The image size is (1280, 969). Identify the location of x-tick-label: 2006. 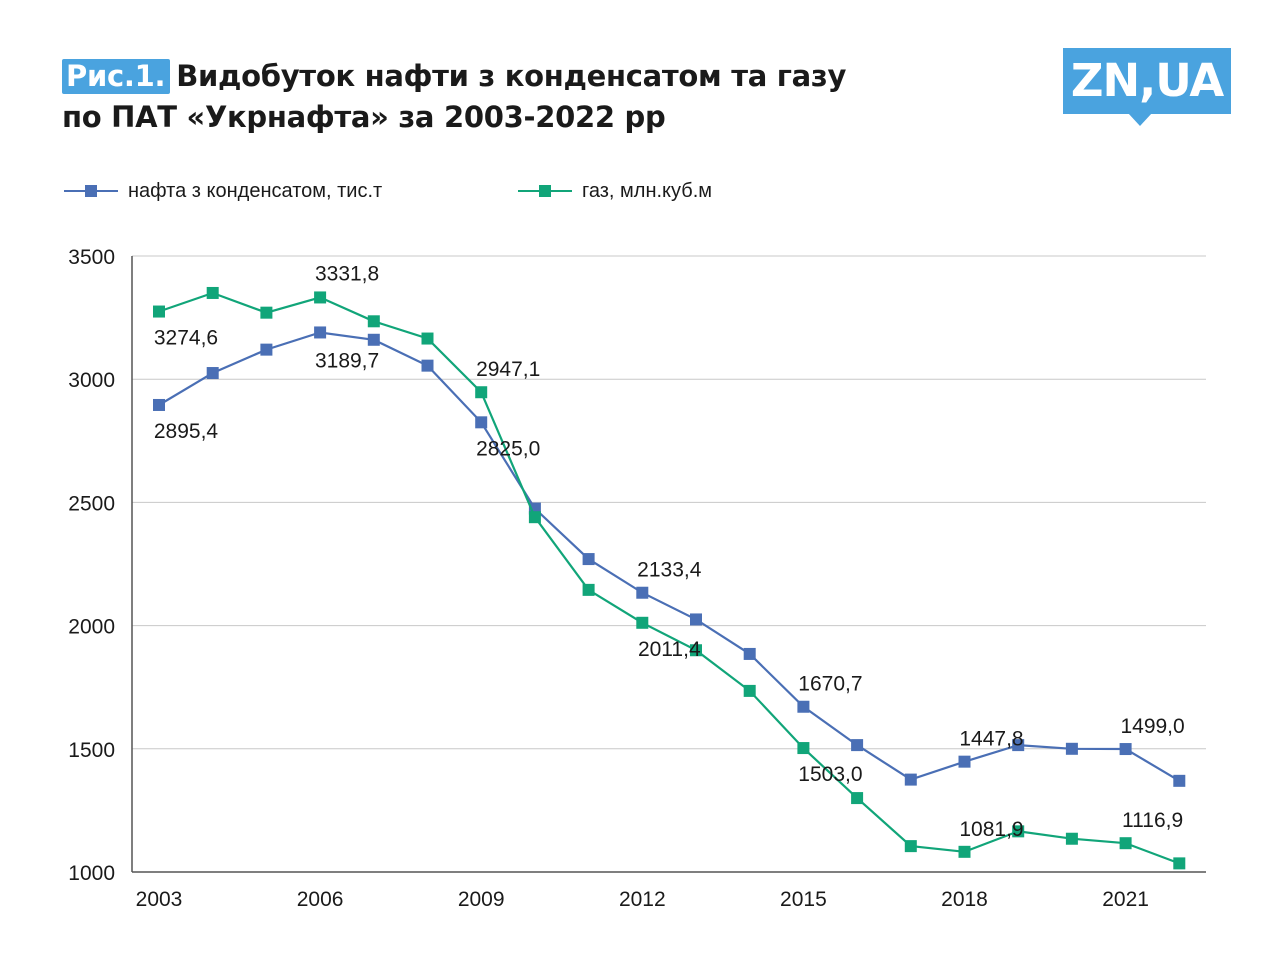
(320, 899).